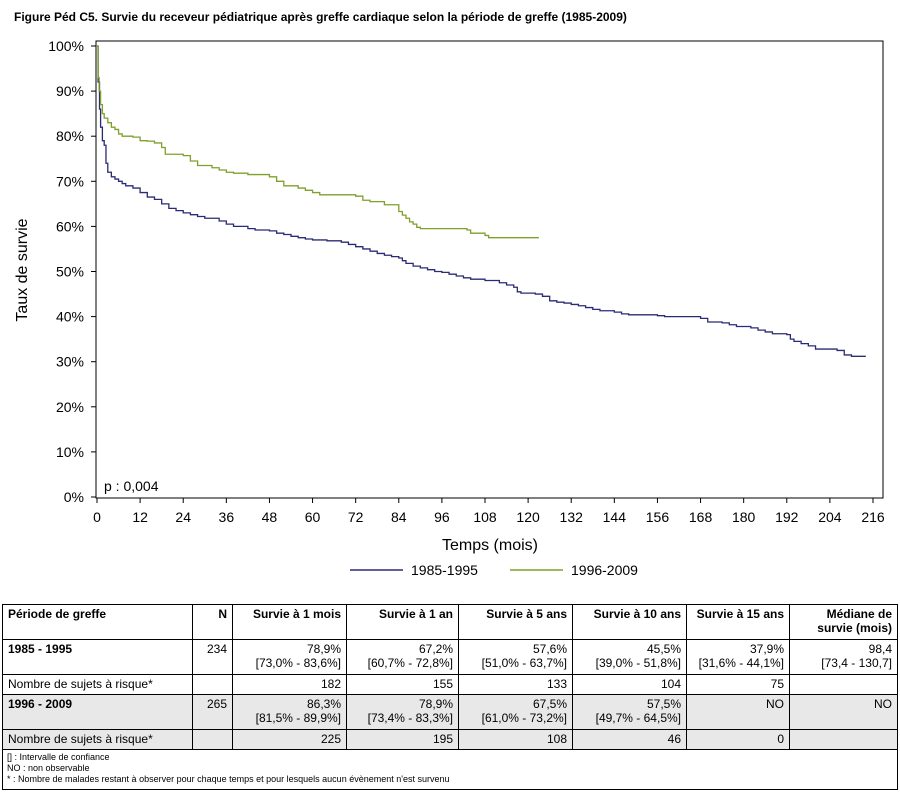  What do you see at coordinates (494, 570) in the screenshot?
I see `legend: 1985-1995 1996-2009` at bounding box center [494, 570].